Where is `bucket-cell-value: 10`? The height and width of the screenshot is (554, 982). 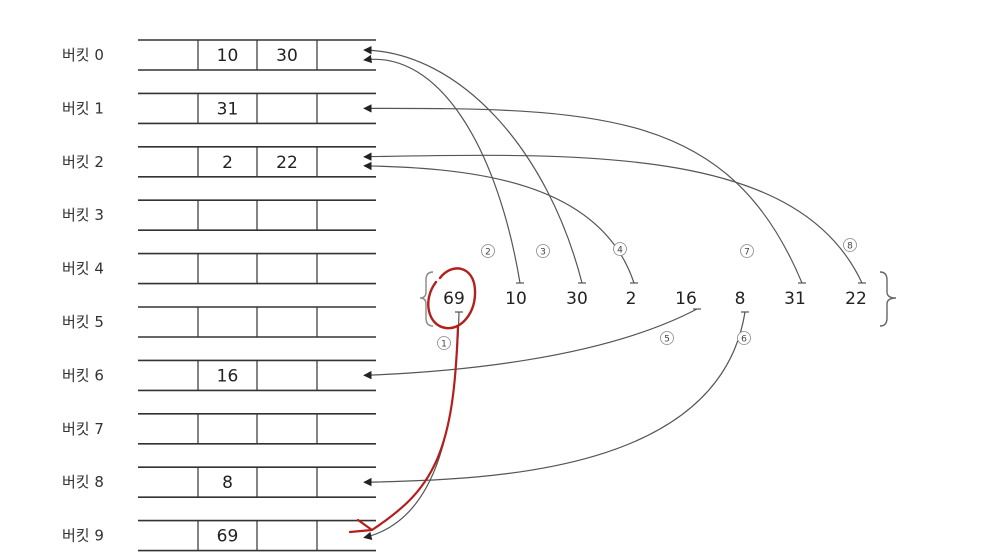 bucket-cell-value: 10 is located at coordinates (228, 56).